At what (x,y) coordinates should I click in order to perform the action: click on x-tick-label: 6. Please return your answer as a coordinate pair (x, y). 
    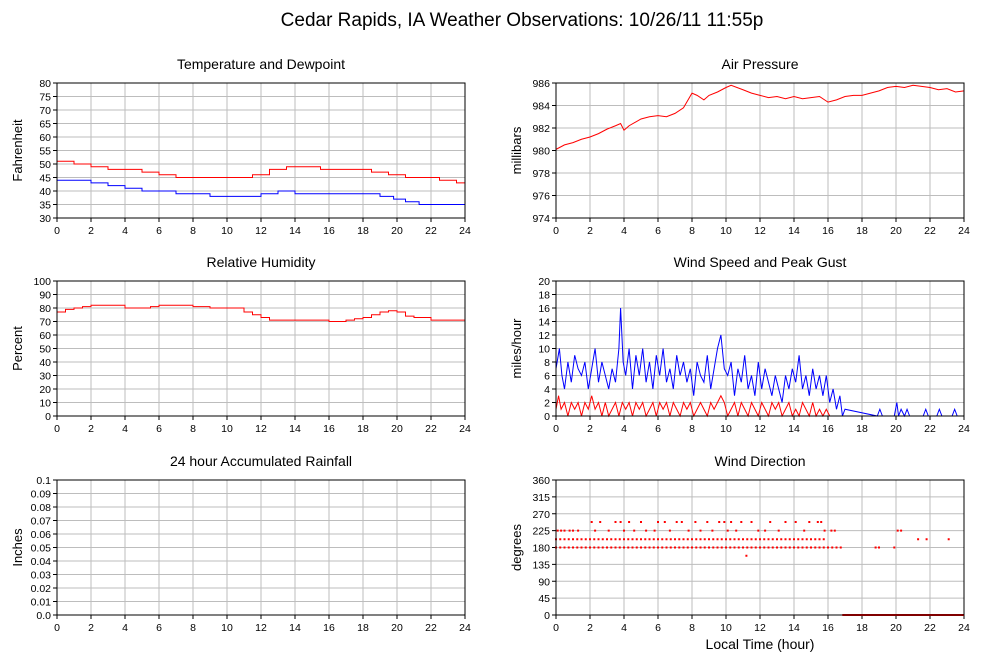
    Looking at the image, I should click on (159, 429).